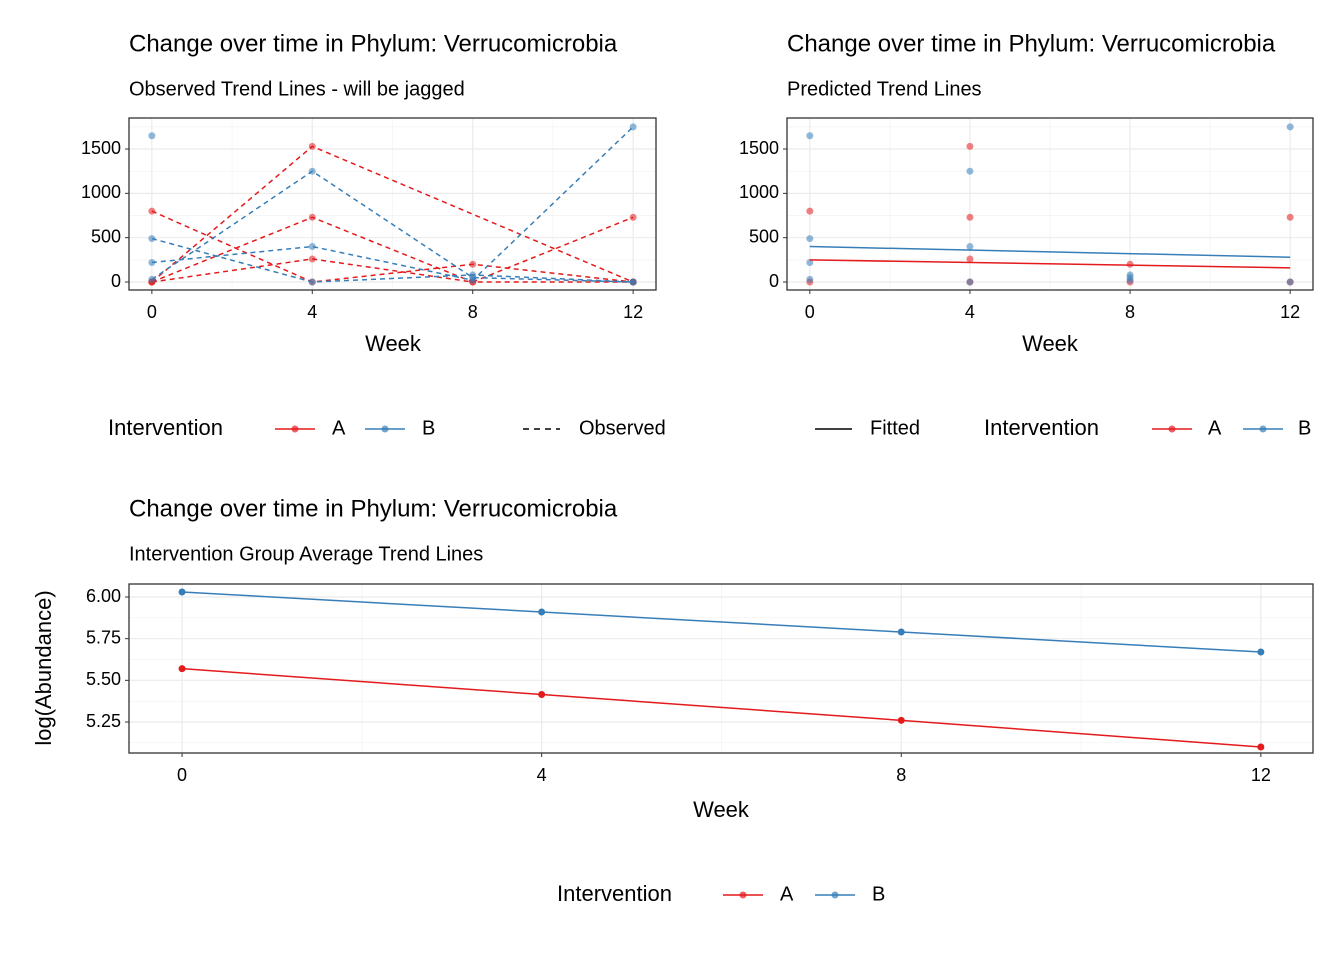 Image resolution: width=1344 pixels, height=960 pixels. I want to click on y-tick-label: 5.75, so click(103, 637).